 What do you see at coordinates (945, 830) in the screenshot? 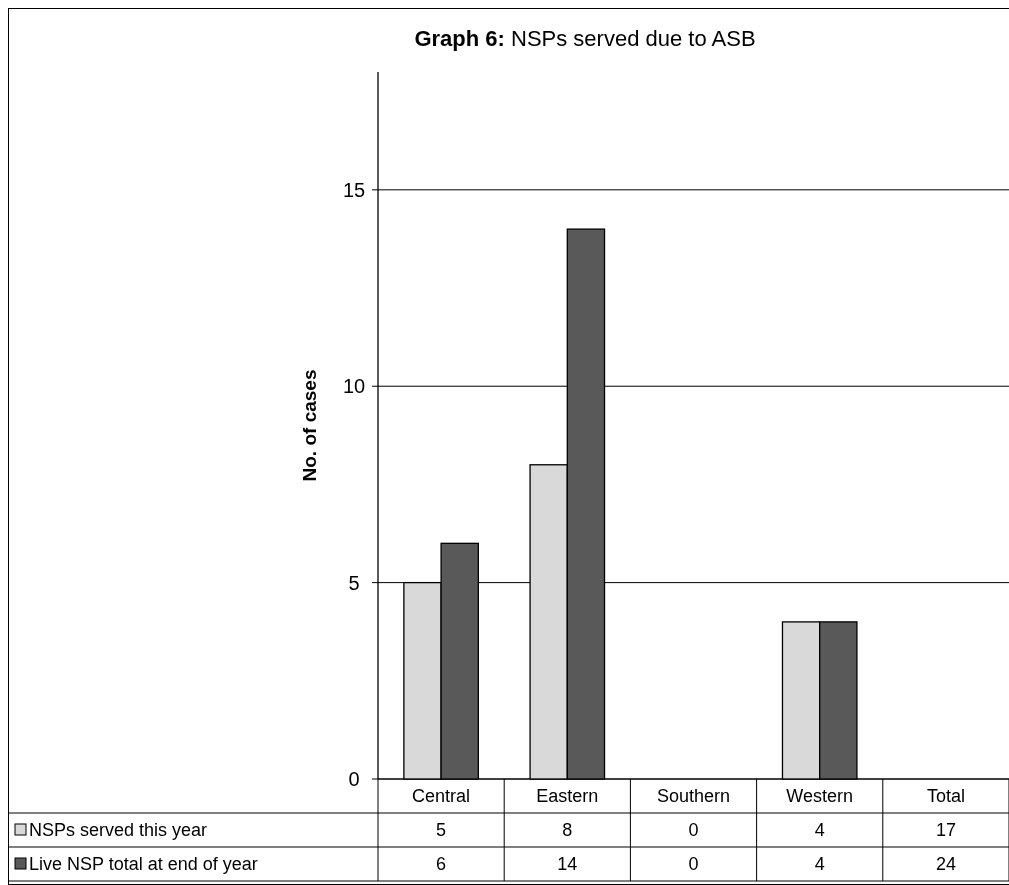
I see `text: 17` at bounding box center [945, 830].